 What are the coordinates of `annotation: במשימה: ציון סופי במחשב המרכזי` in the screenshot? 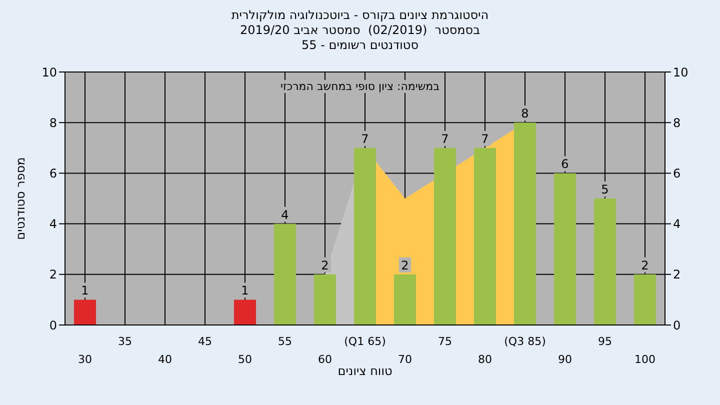 It's located at (359, 86).